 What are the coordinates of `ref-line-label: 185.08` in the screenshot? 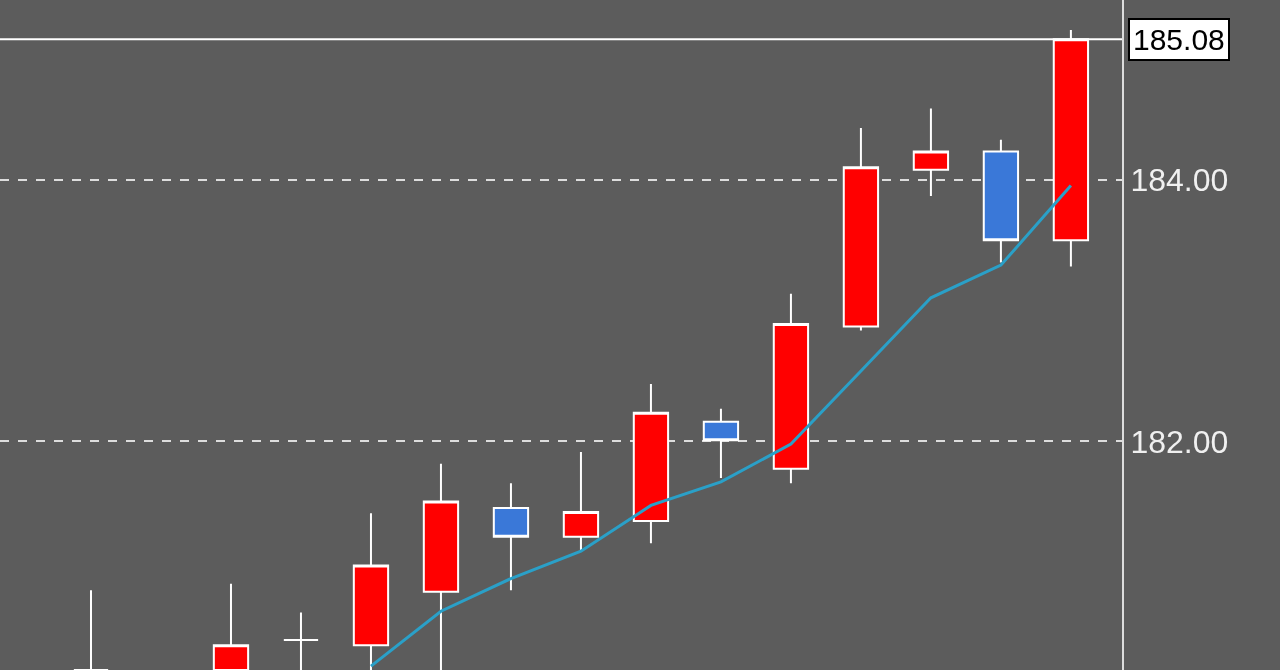 It's located at (1179, 39).